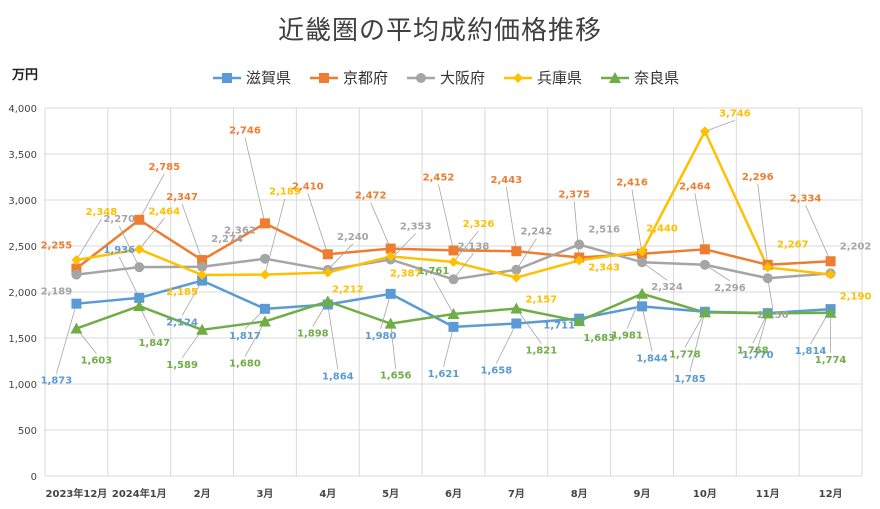 The height and width of the screenshot is (509, 880). I want to click on legend-label: 京都府, so click(366, 78).